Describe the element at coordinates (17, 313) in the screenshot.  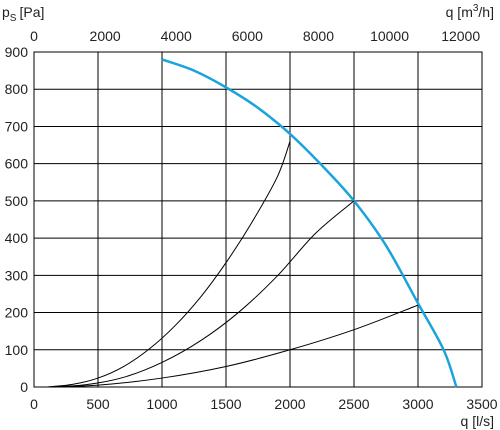
I see `y-tick-label: 200` at that location.